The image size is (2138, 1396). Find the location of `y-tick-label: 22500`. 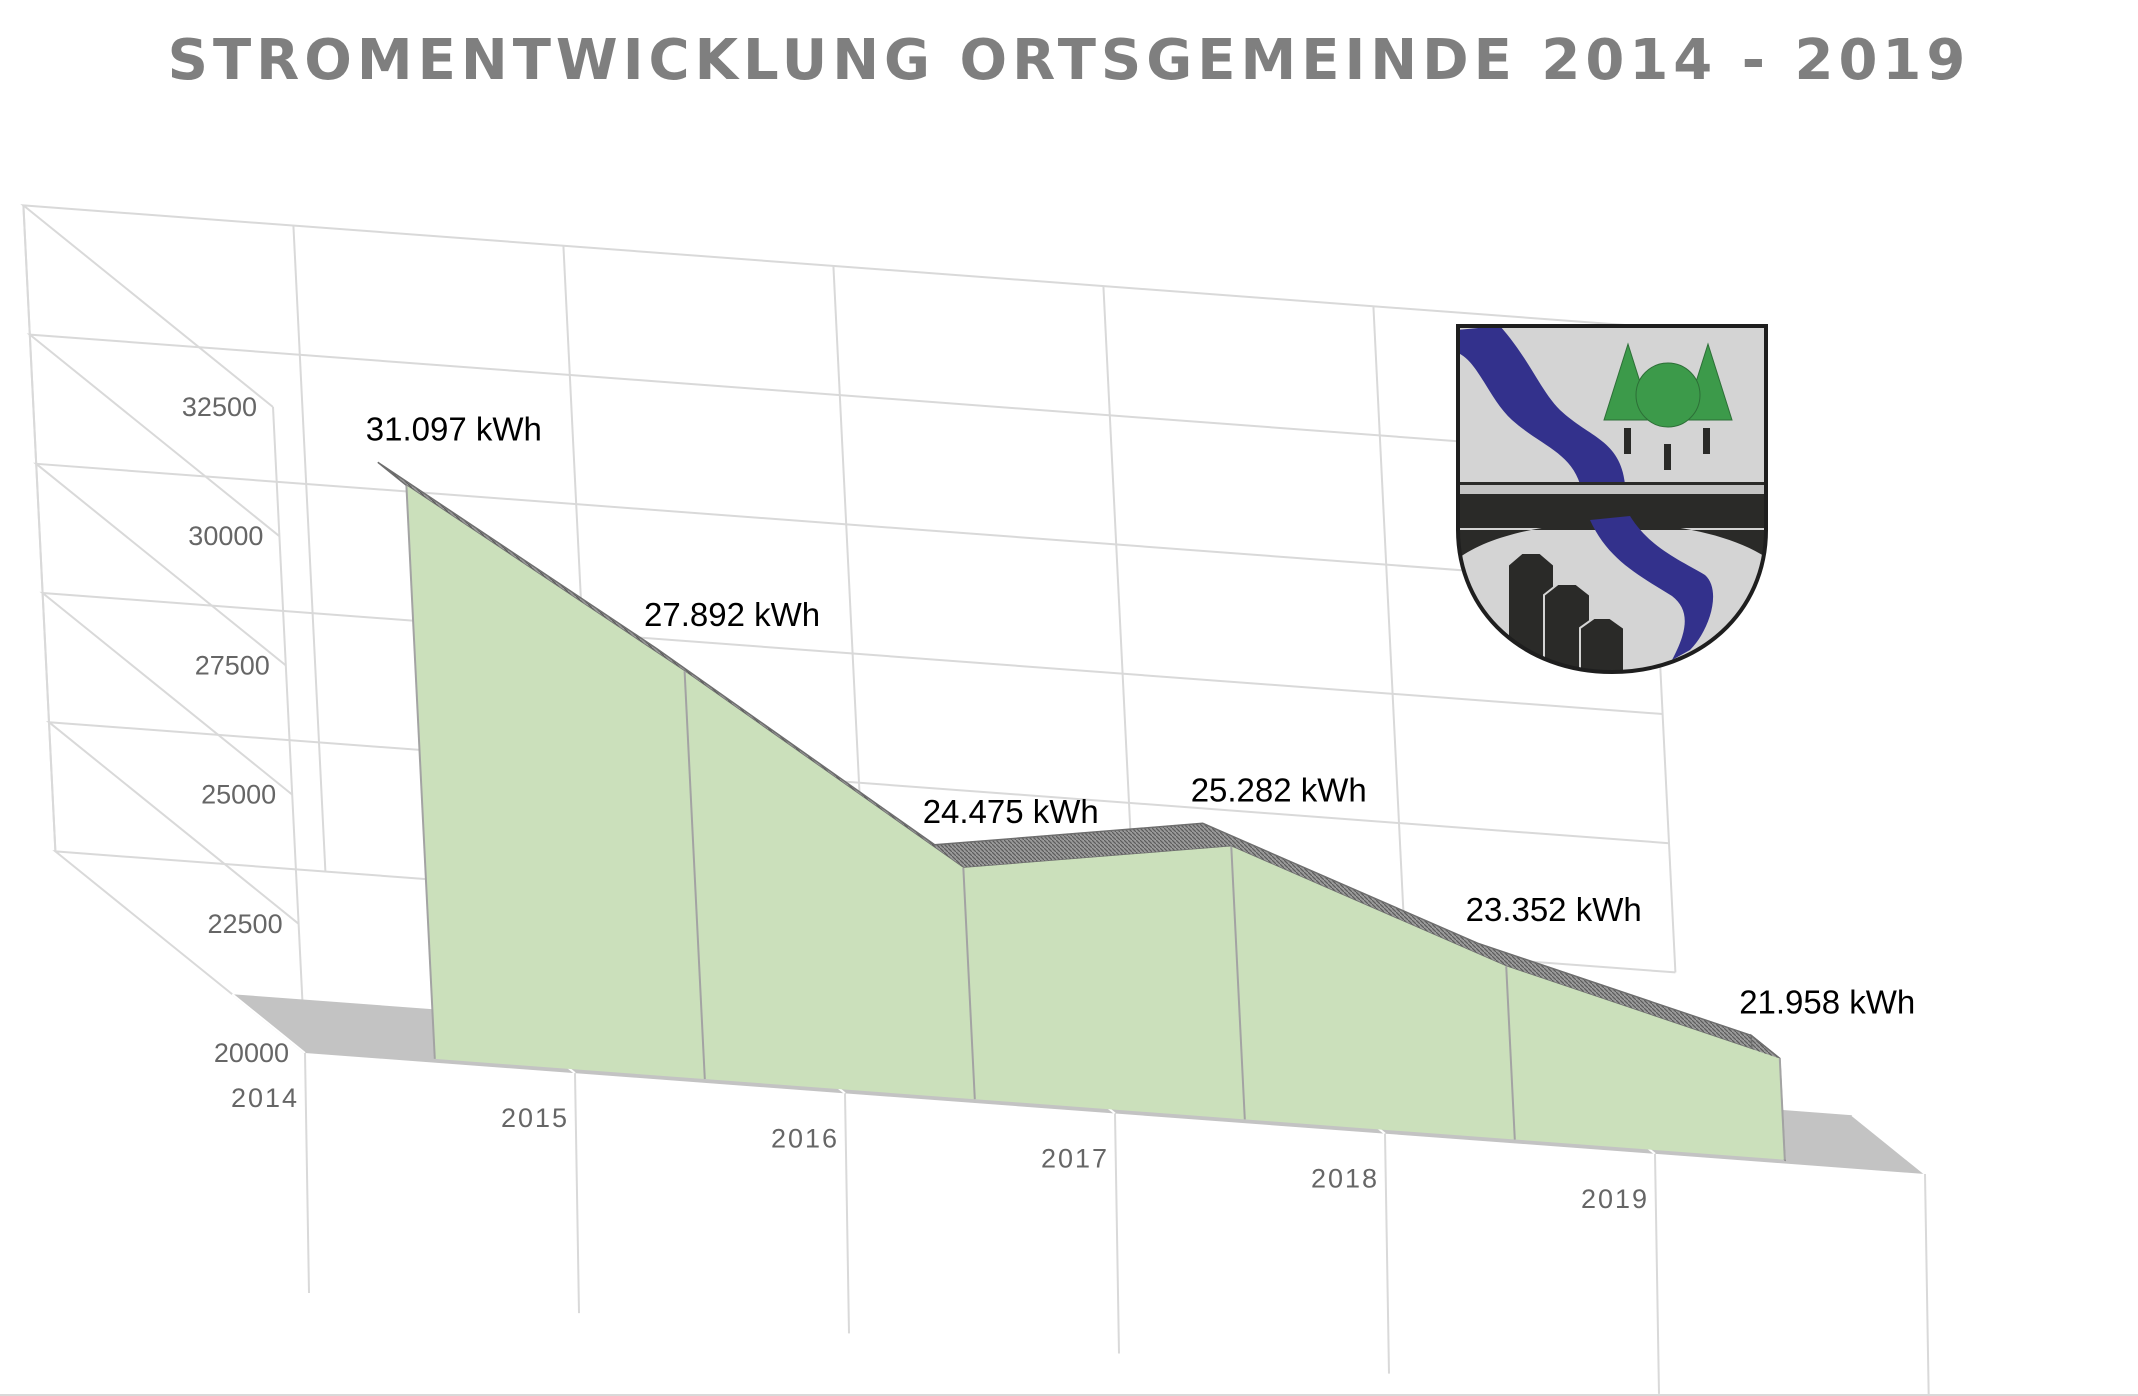

y-tick-label: 22500 is located at coordinates (245, 924).